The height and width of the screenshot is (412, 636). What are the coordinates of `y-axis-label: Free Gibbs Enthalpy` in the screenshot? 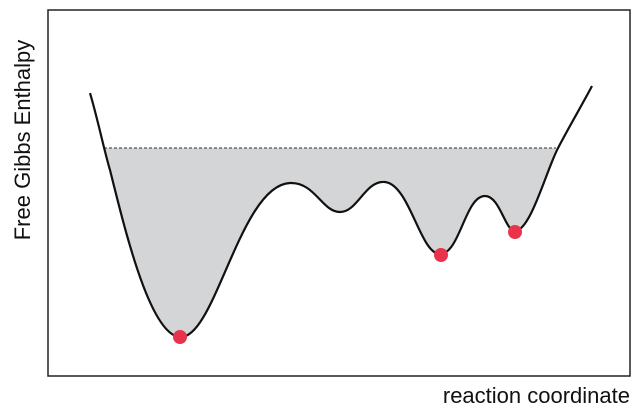 It's located at (22, 140).